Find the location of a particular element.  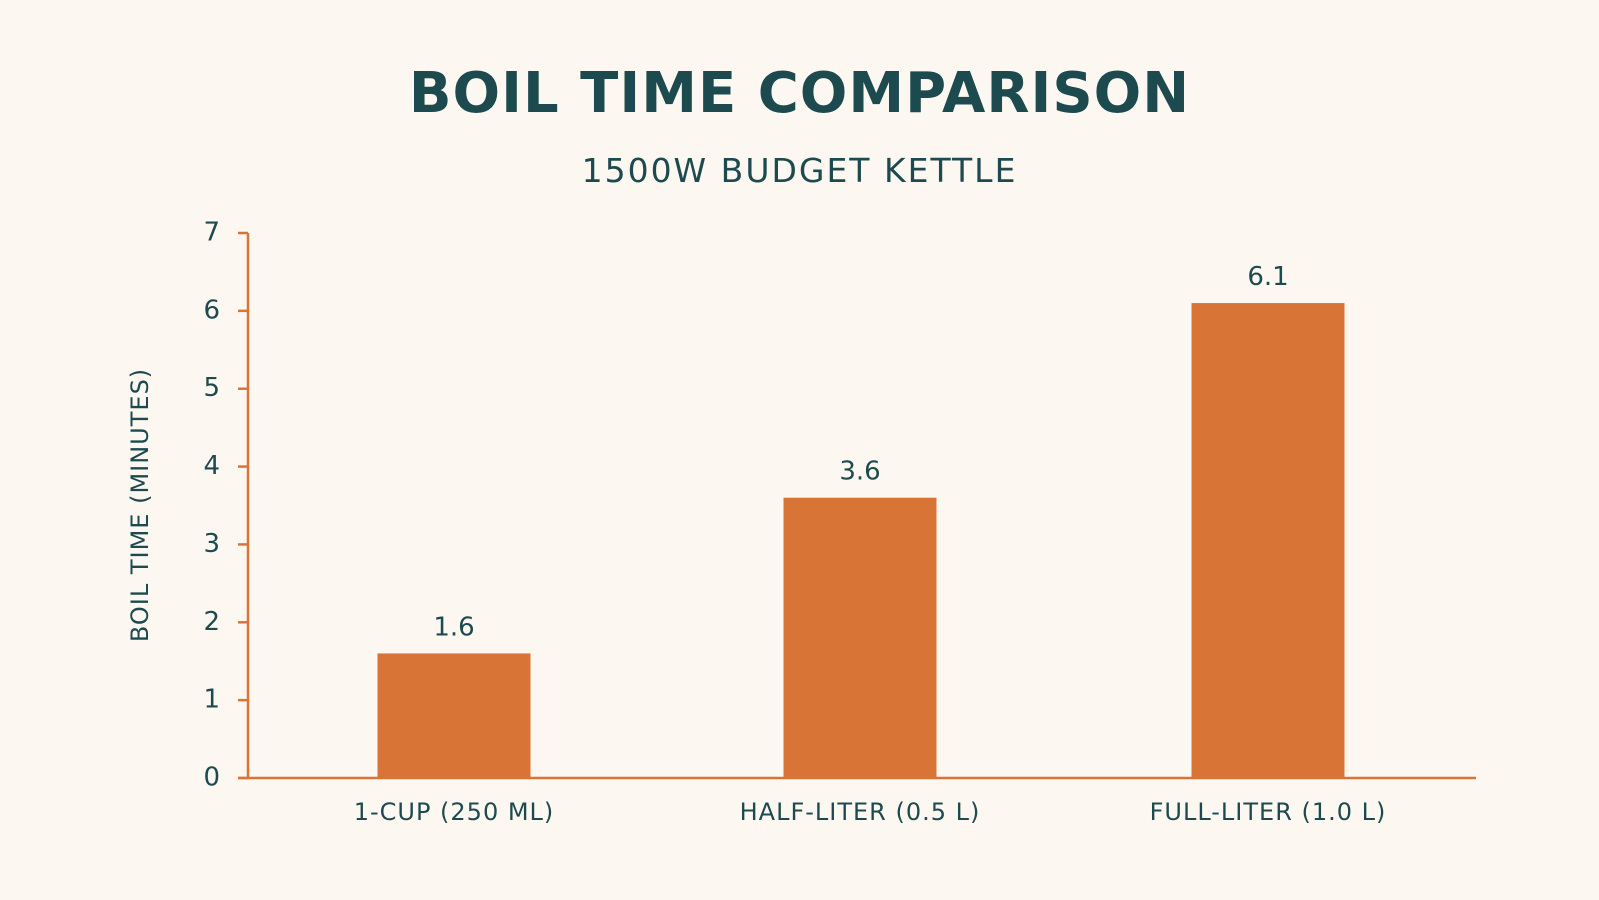

data-label-3: 6.1 is located at coordinates (1267, 277).